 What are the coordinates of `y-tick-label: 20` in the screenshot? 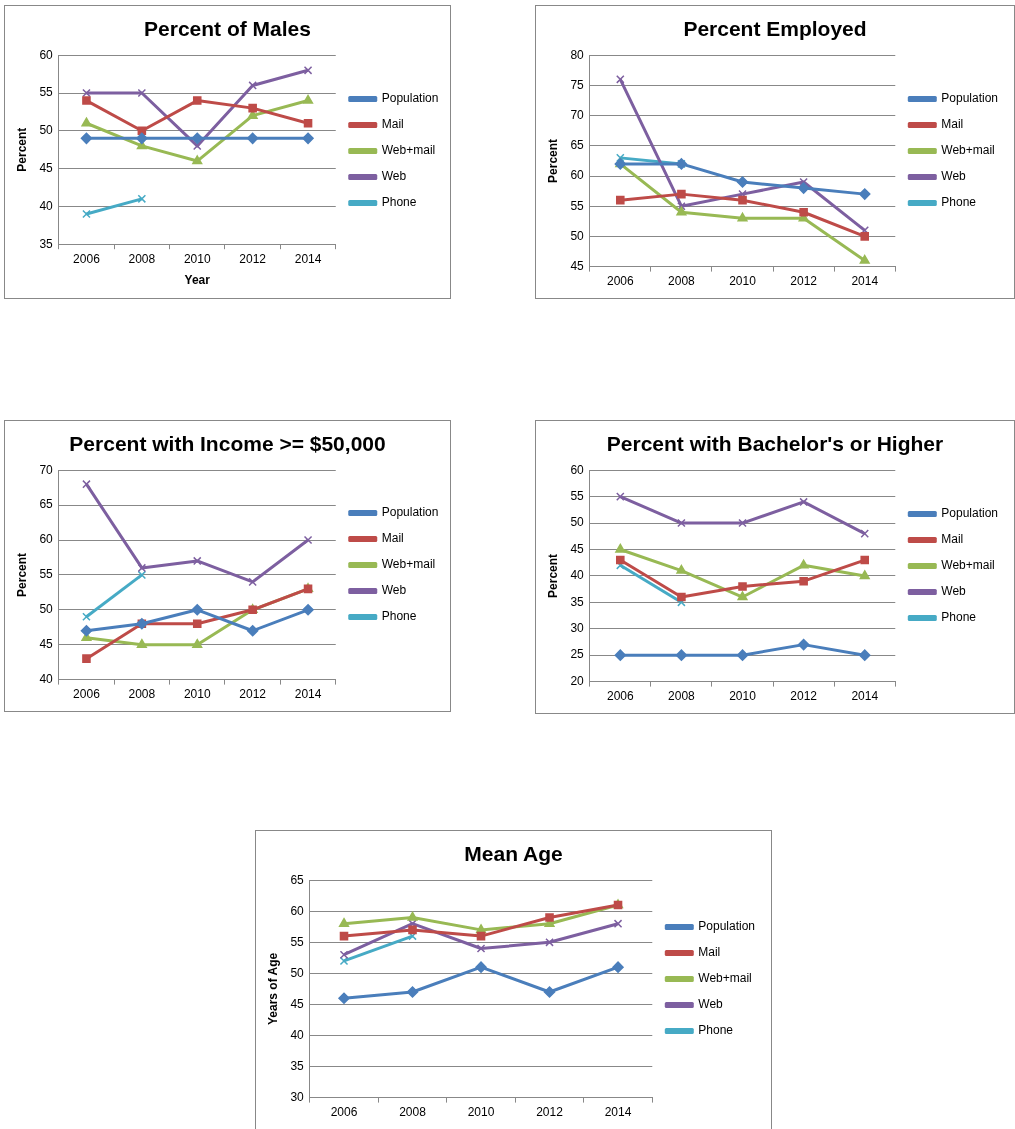 It's located at (577, 680).